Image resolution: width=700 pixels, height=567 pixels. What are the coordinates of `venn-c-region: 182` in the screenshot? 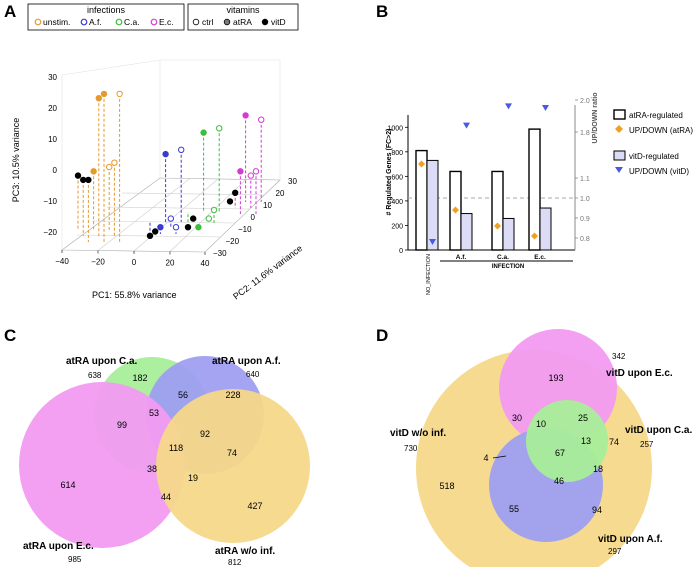 It's located at (139, 378).